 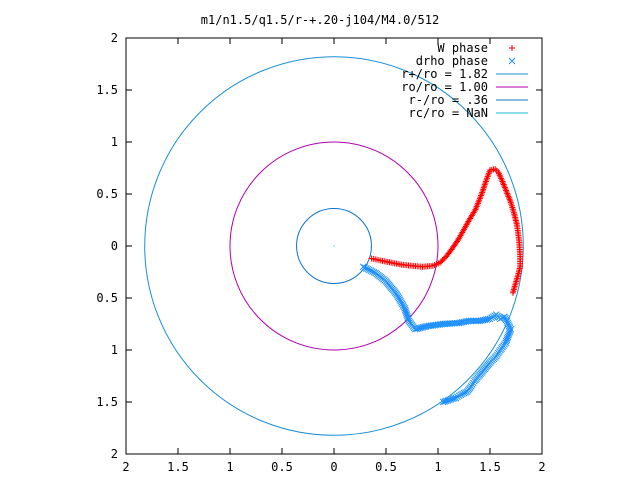 I want to click on trail-1-15-2-b, so click(x=506, y=320).